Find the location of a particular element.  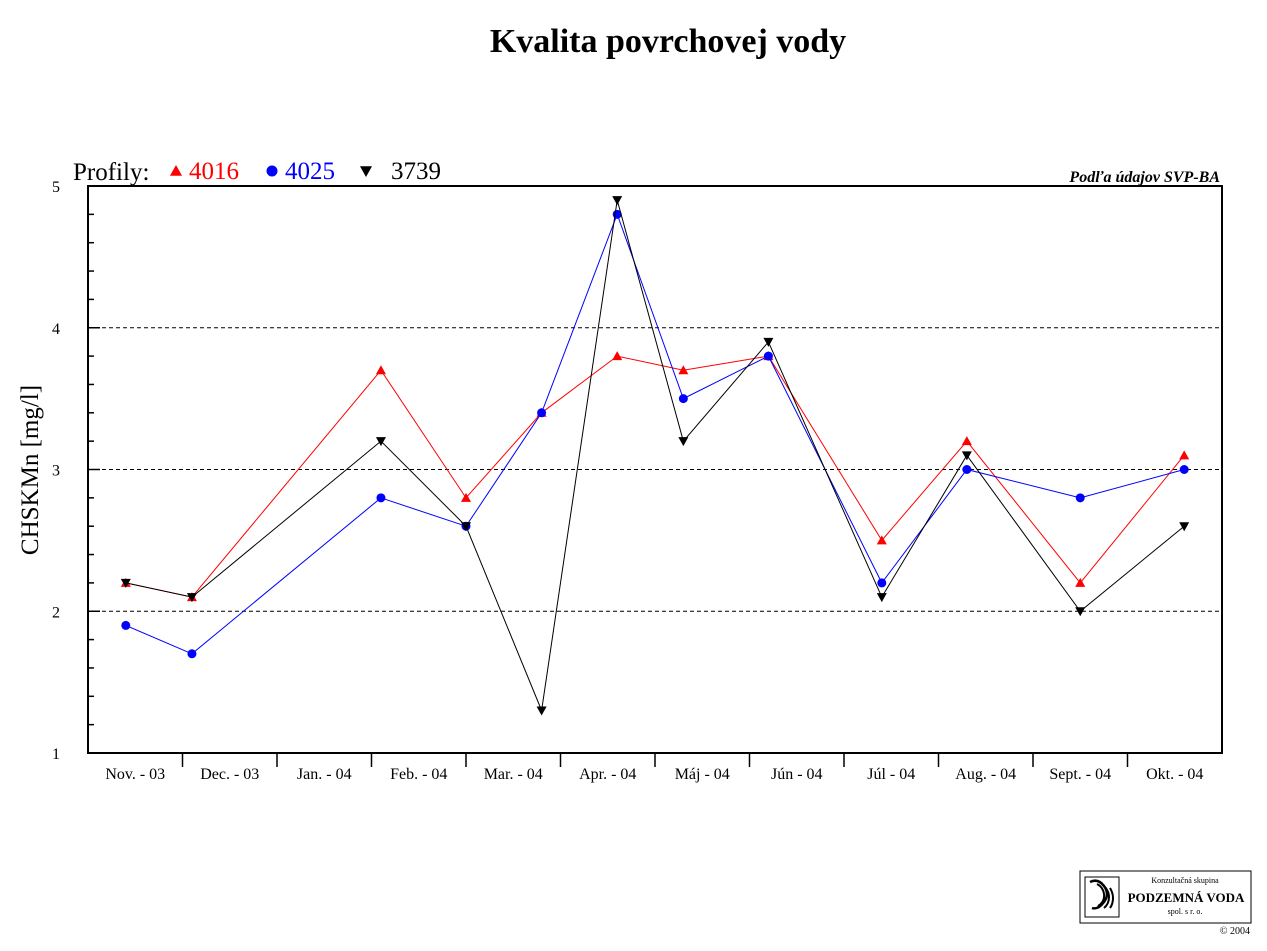

legend: Profily: 4016 4025 3739 is located at coordinates (257, 172).